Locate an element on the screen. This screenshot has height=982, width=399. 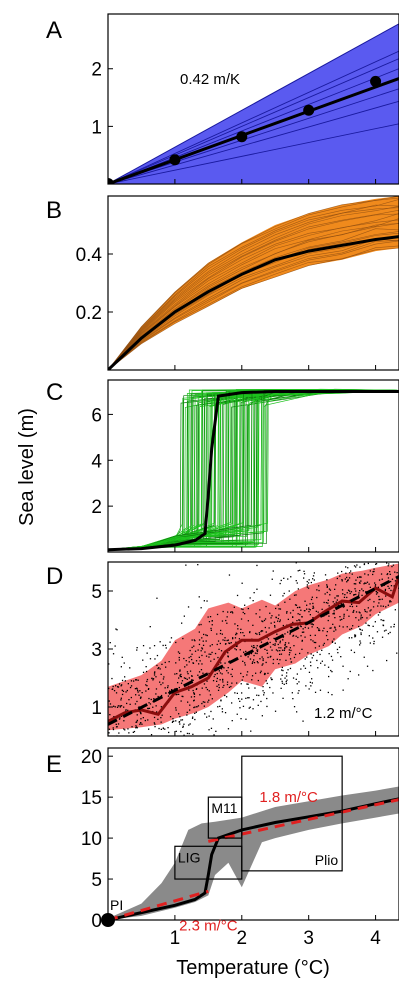
panel-d-plot is located at coordinates (253, 649).